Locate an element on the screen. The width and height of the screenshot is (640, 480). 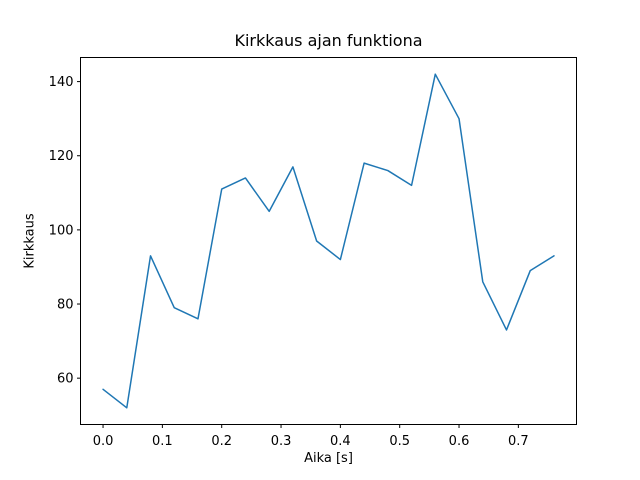
x-tick-label: 0.2 is located at coordinates (221, 441).